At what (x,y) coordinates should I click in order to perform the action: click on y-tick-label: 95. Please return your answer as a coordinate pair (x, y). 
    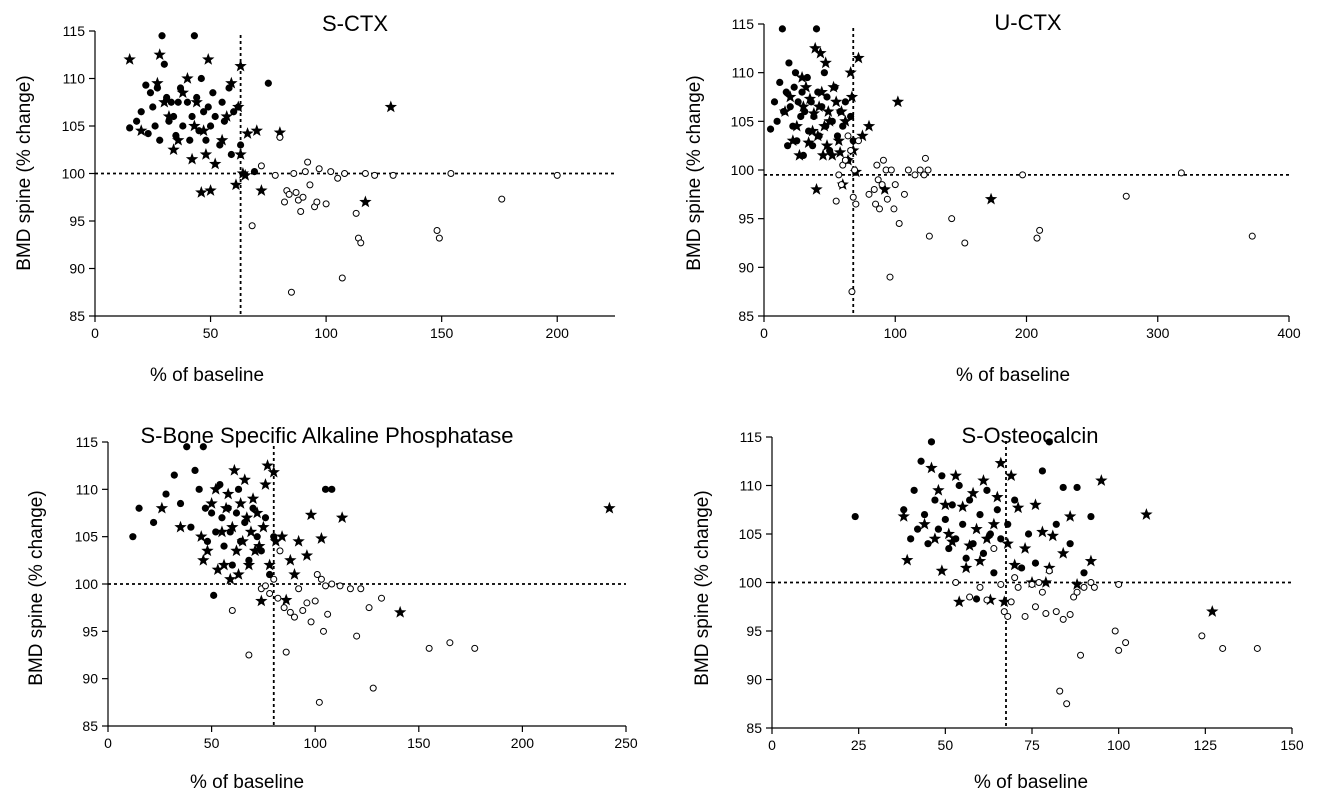
    Looking at the image, I should click on (746, 219).